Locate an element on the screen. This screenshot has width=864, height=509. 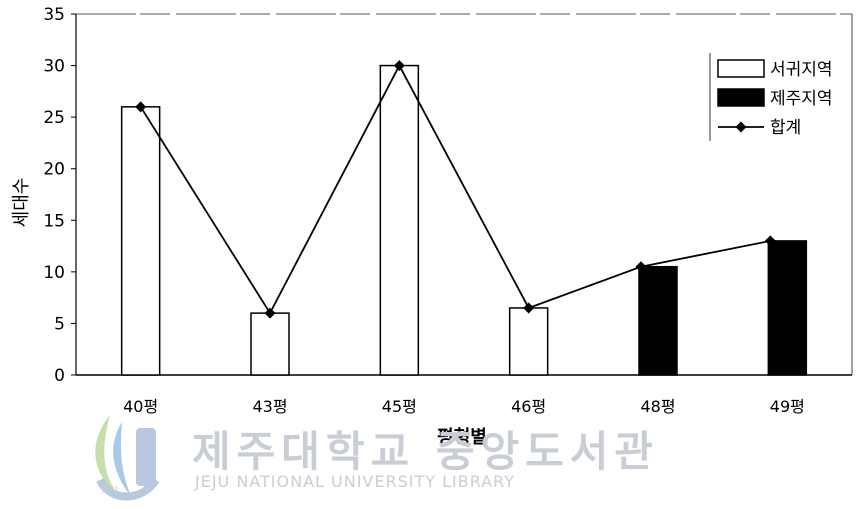
y-axis-label: 세대수 is located at coordinates (21, 203).